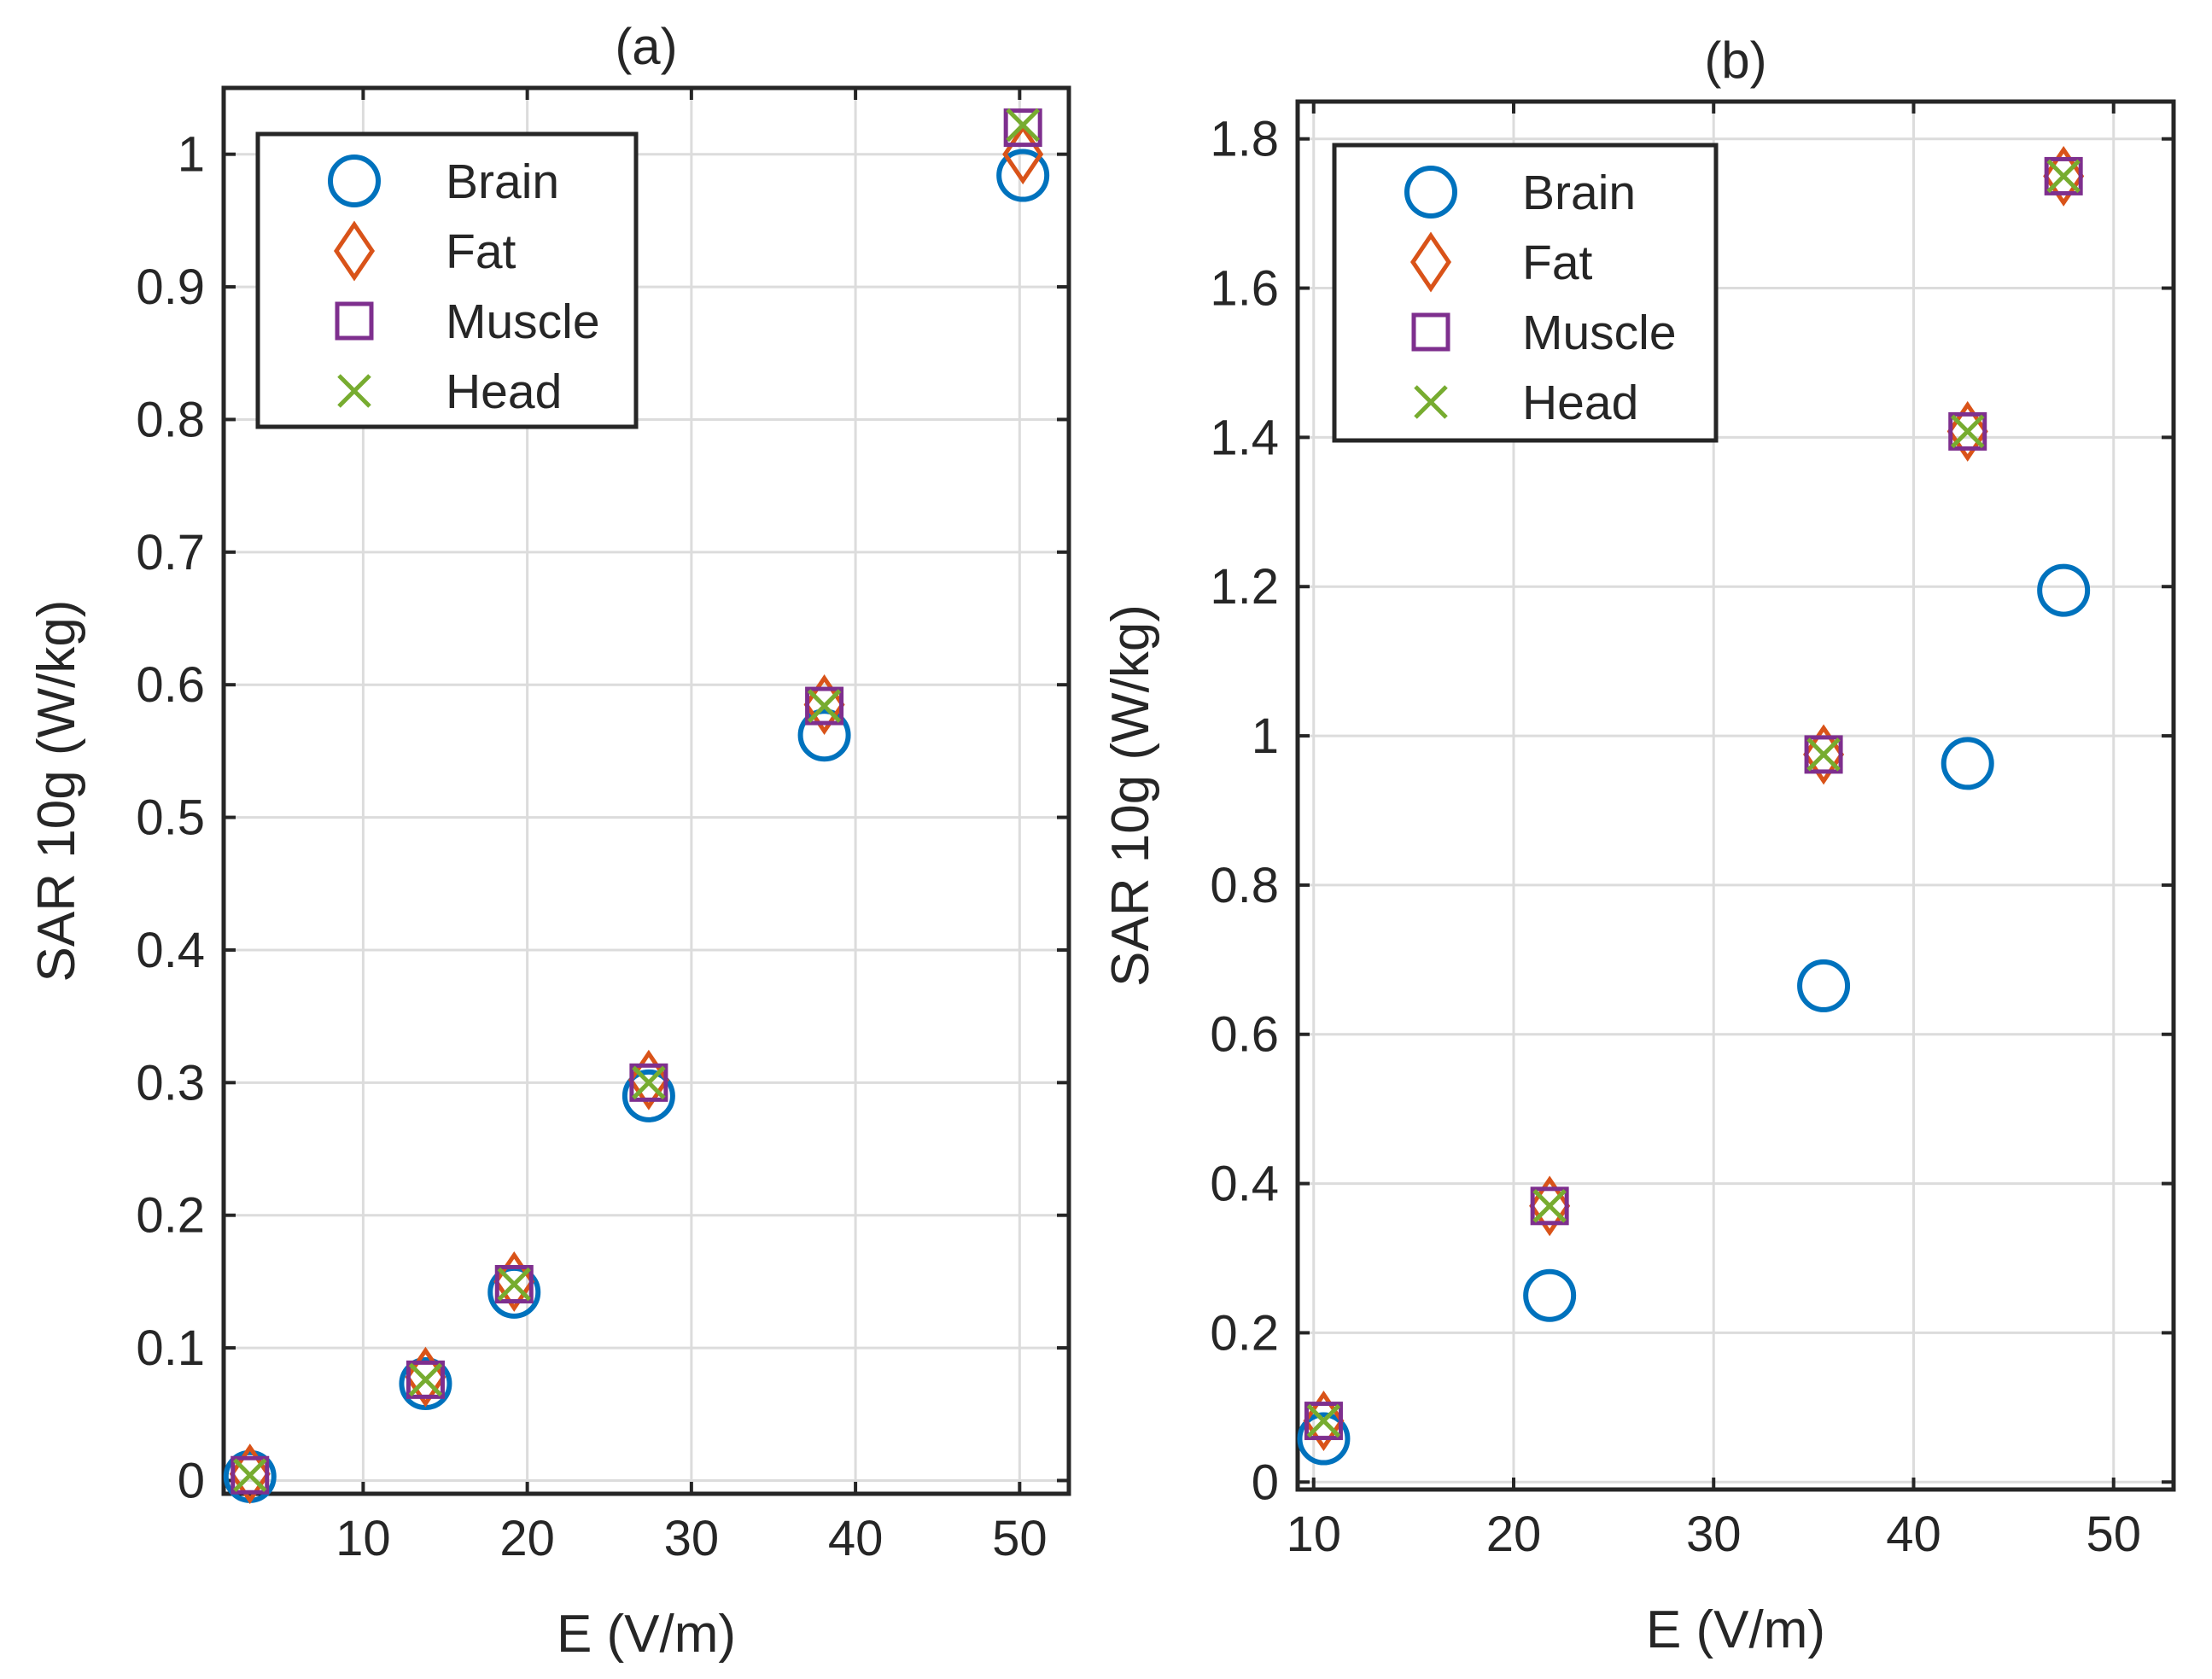 Image resolution: width=2212 pixels, height=1679 pixels. Describe the element at coordinates (171, 818) in the screenshot. I see `y-tick-label: 0.5` at that location.